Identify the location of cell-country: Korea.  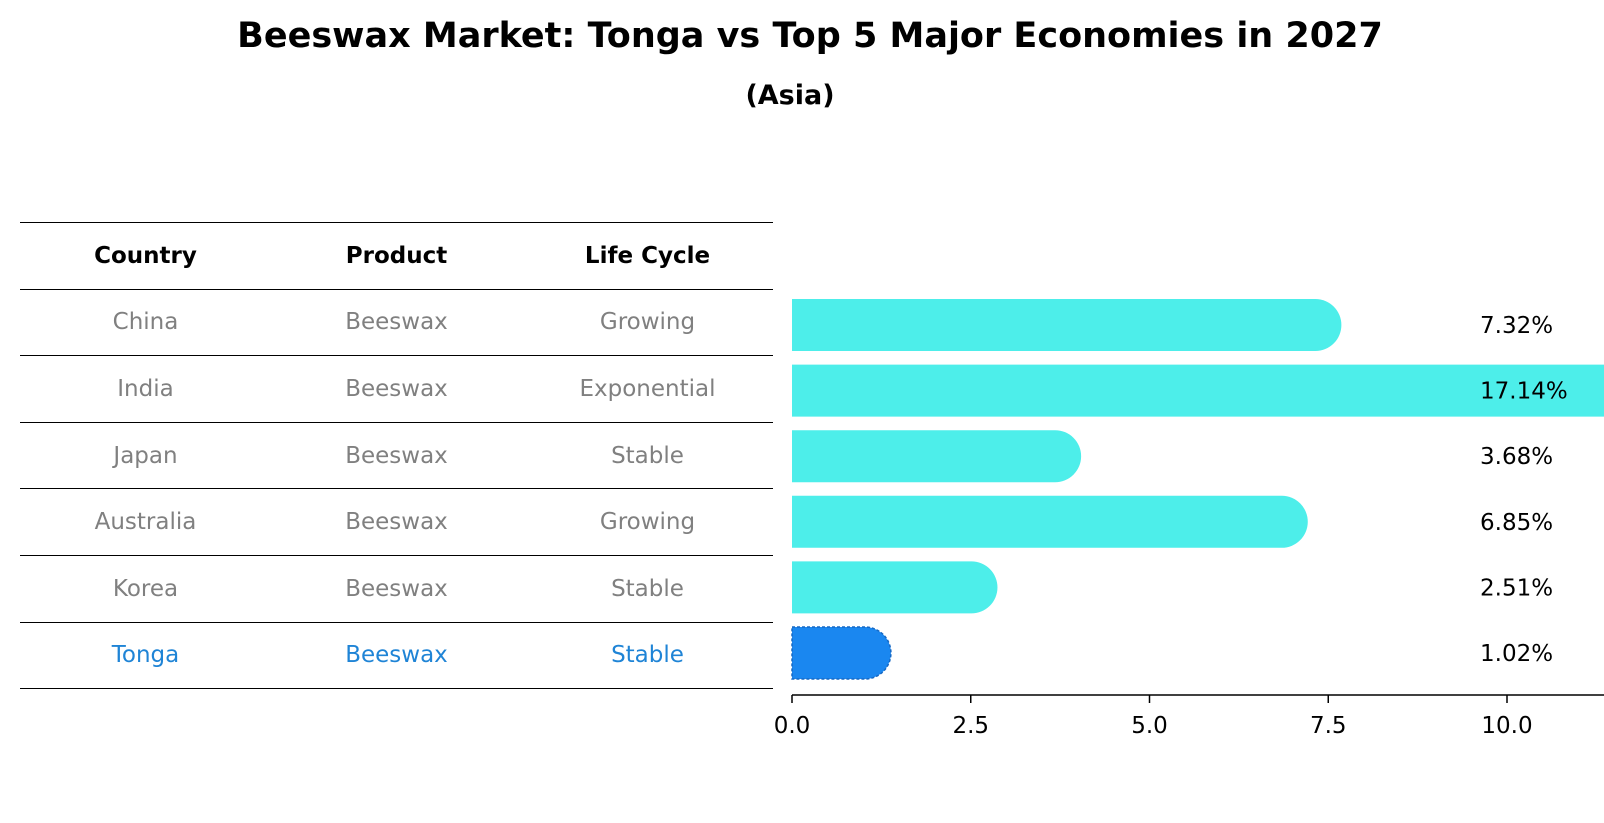
(145, 588).